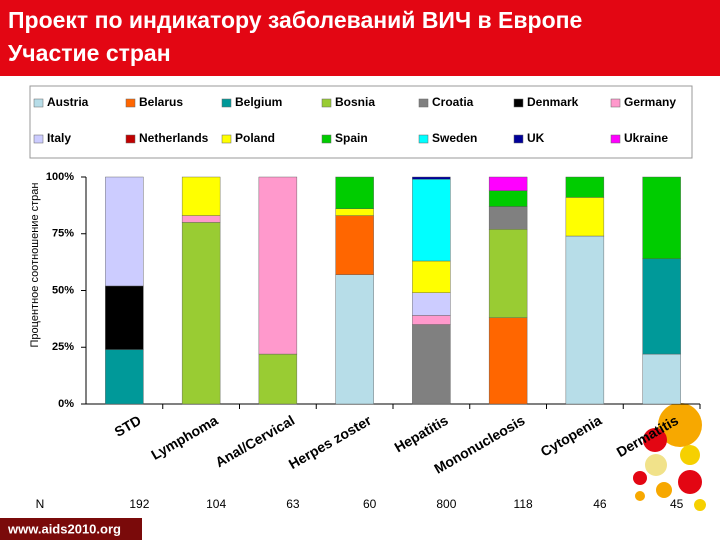 This screenshot has width=720, height=540. I want to click on legend-label: Denmark, so click(553, 102).